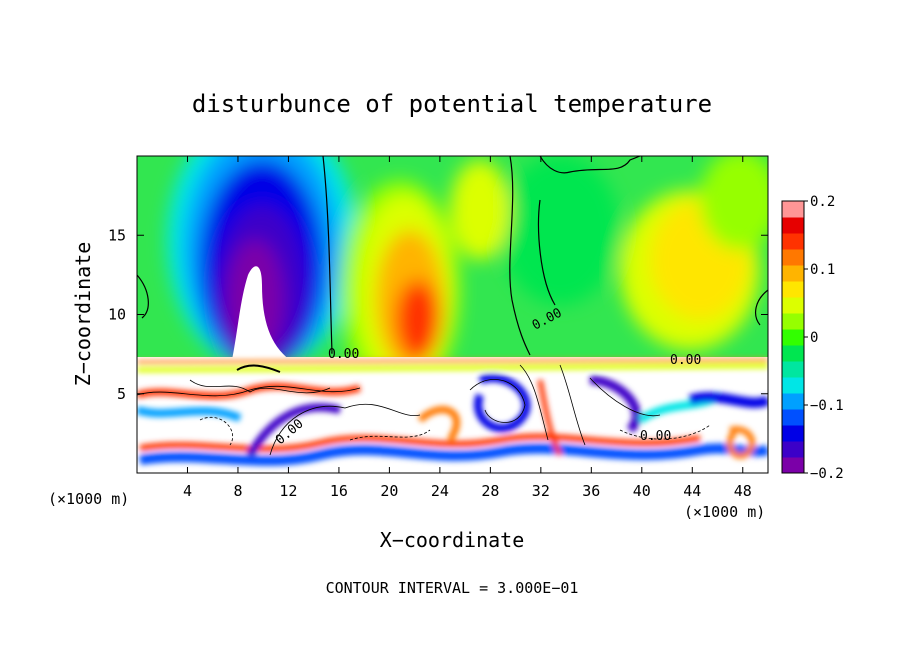  Describe the element at coordinates (724, 512) in the screenshot. I see `x-unit-right: (×1000 m)` at that location.